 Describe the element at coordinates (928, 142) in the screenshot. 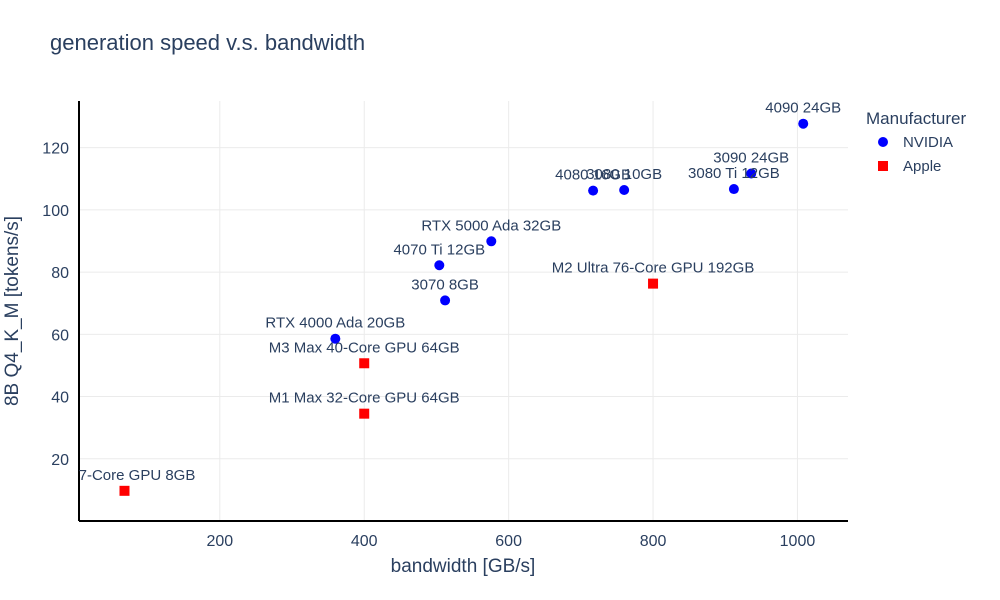

I see `legend-entry-nvidia: NVIDIA` at that location.